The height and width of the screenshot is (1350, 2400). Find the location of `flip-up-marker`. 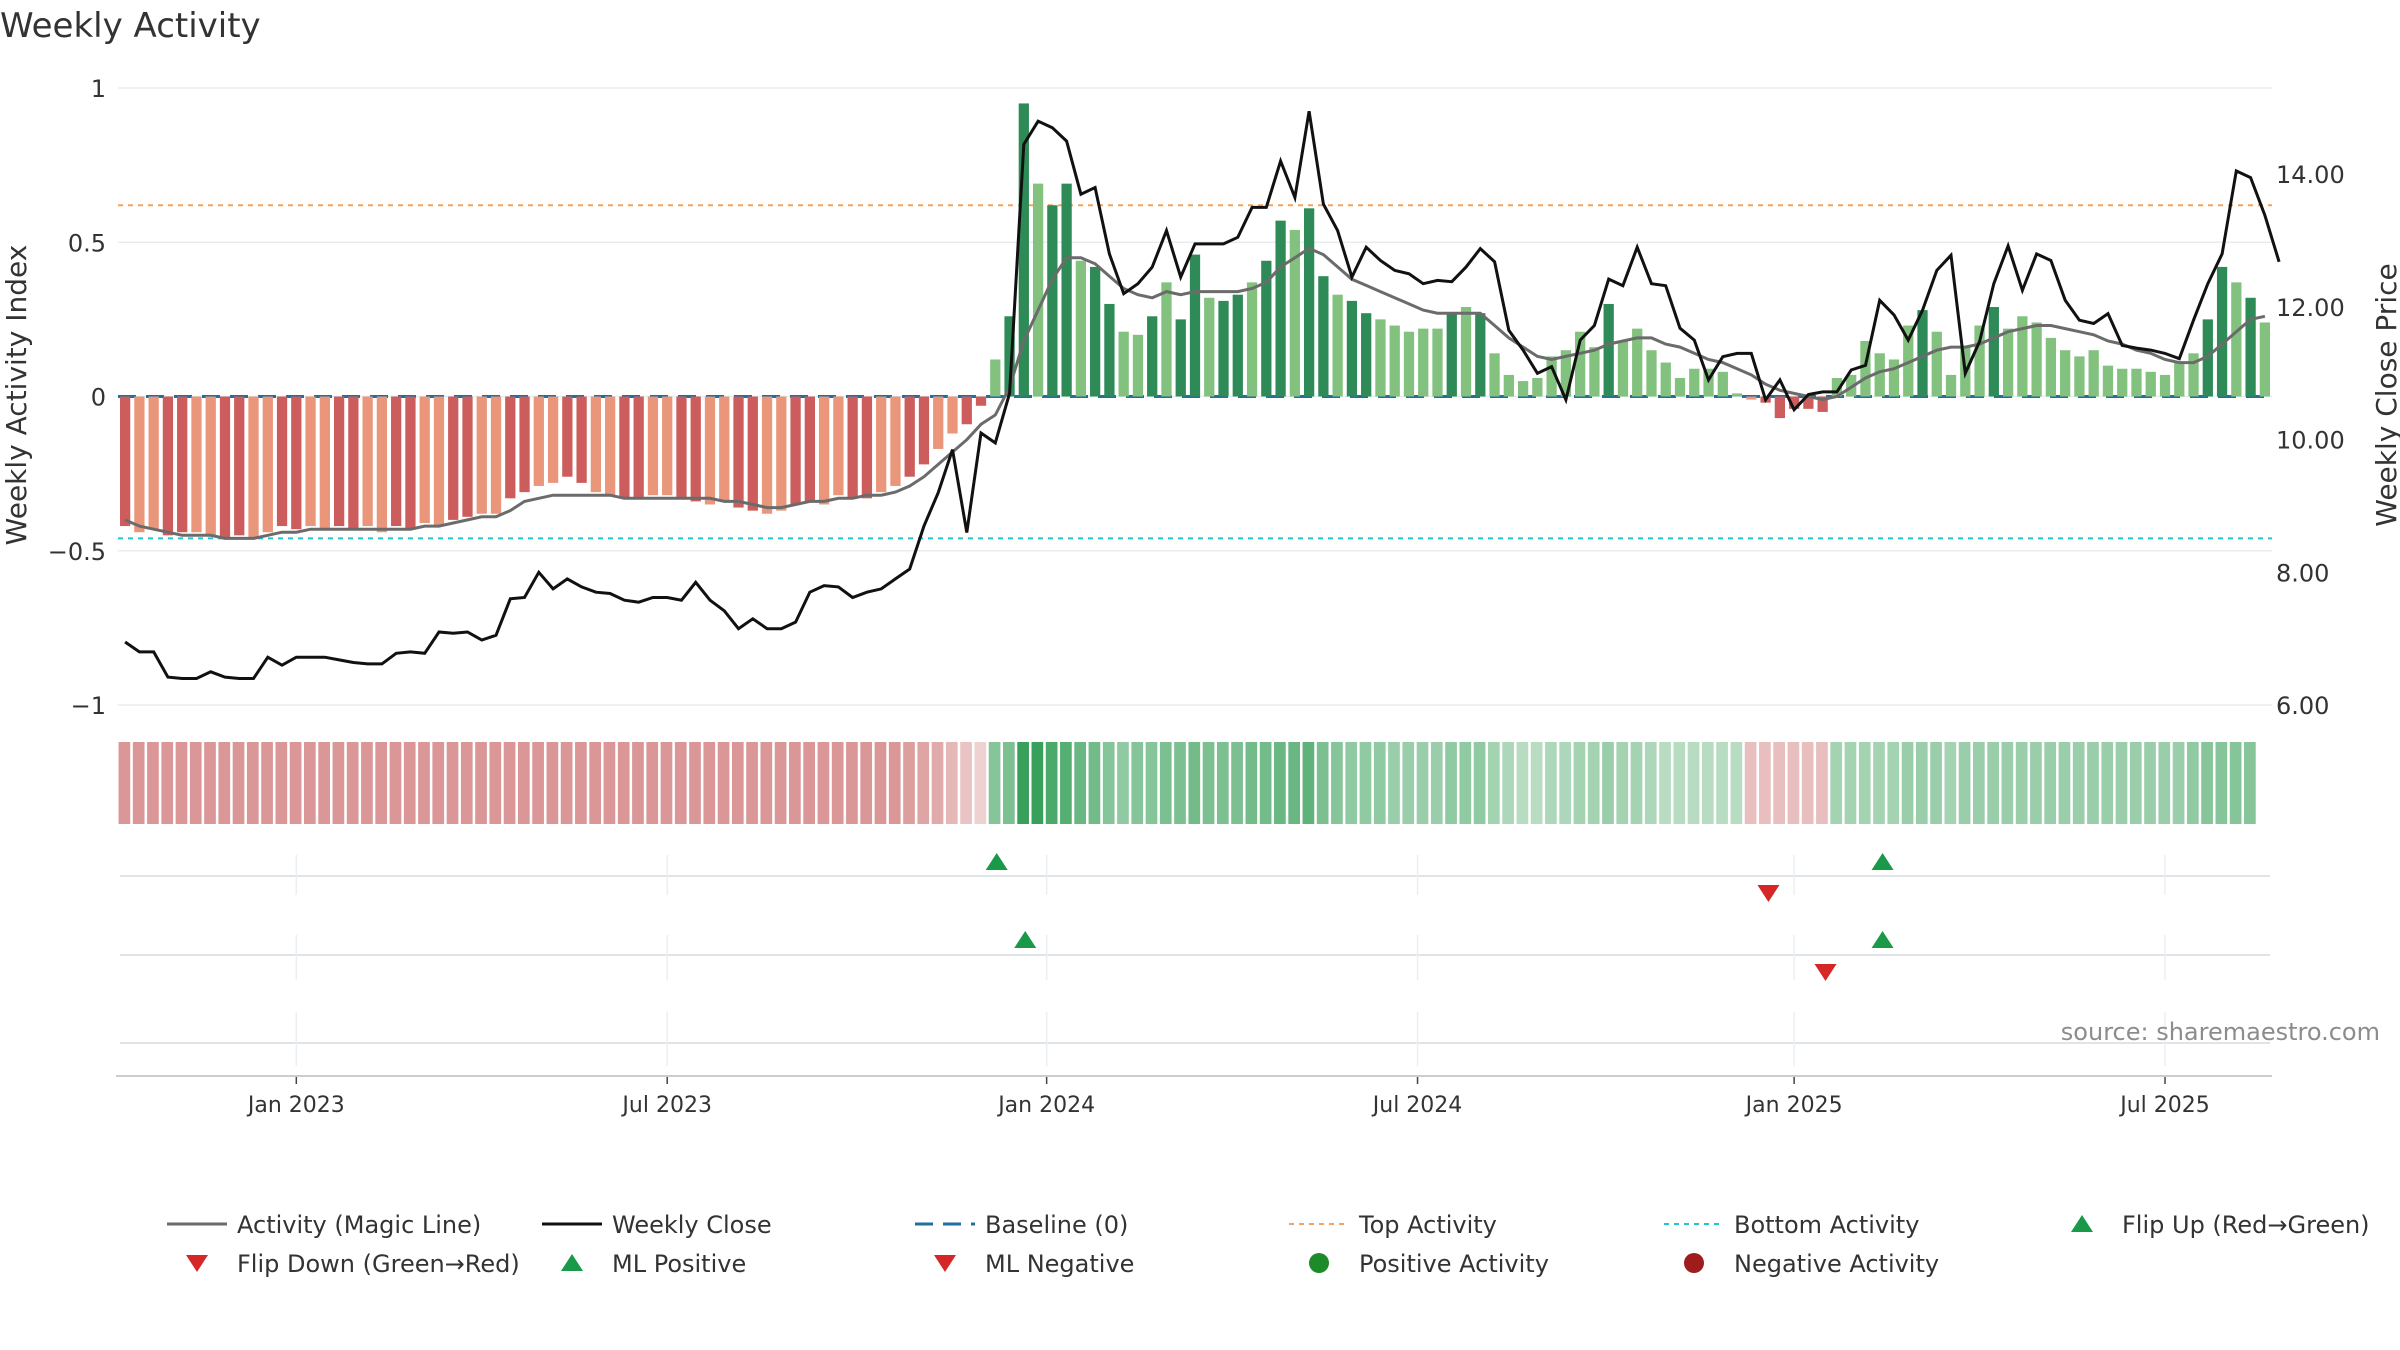

flip-up-marker is located at coordinates (996, 861).